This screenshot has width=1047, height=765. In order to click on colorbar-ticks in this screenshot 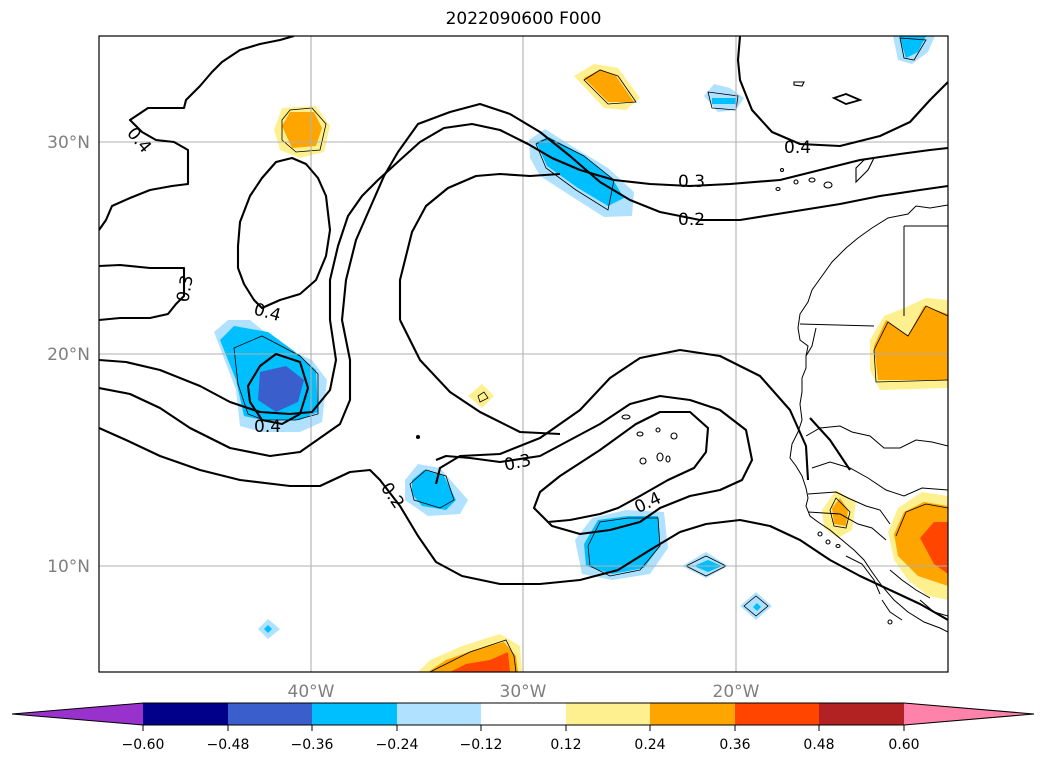, I will do `click(523, 728)`.